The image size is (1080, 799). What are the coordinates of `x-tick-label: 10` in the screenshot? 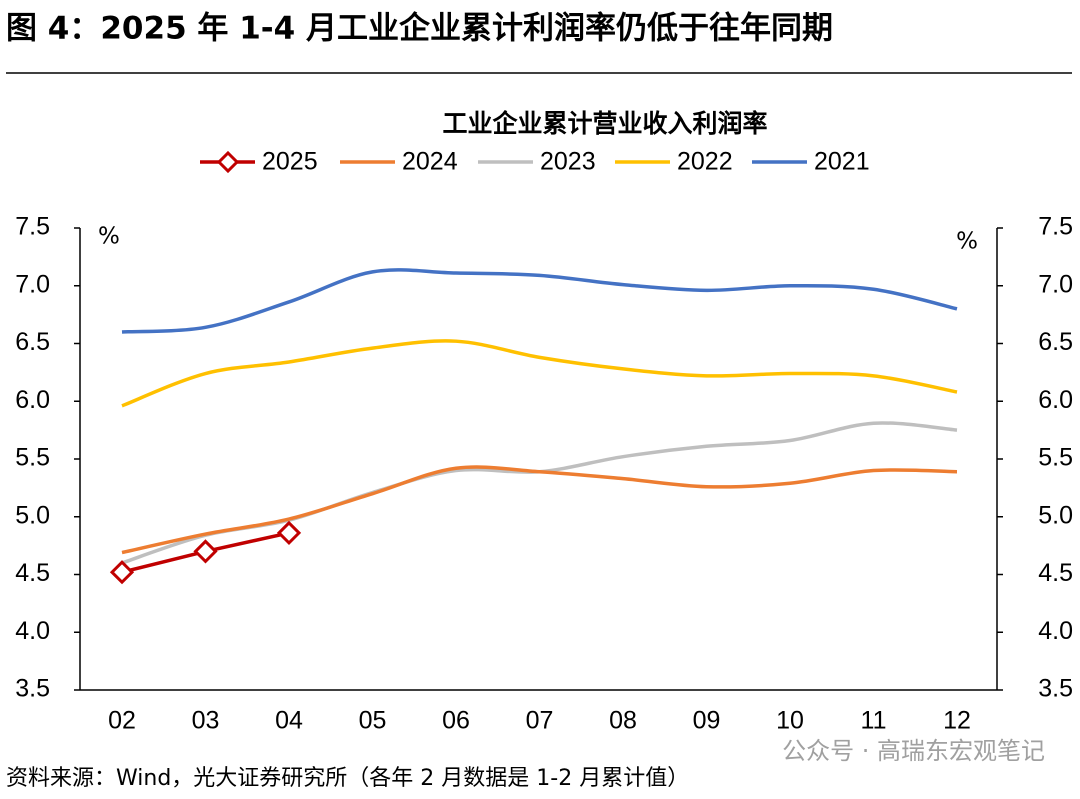 It's located at (790, 721).